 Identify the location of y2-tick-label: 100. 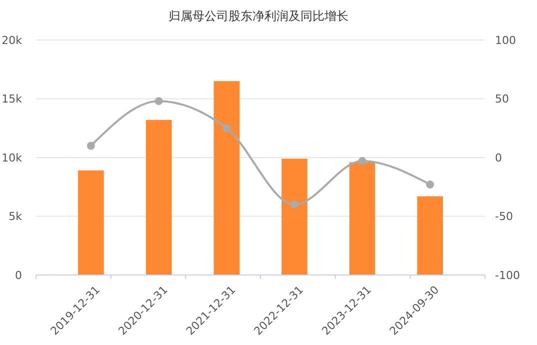
(505, 40).